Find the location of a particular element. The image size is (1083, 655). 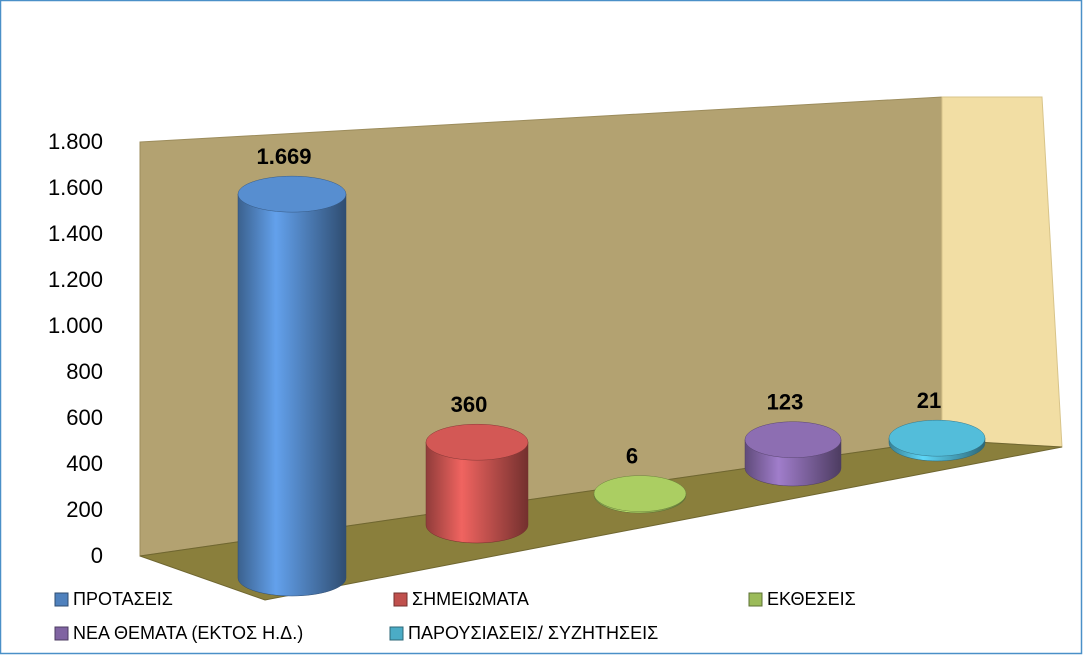

legend-label: ΠΑΡΟΥΣΙΑΣΕΙΣ/ ΣΥΖΗΤΗΣΕΙΣ is located at coordinates (533, 633).